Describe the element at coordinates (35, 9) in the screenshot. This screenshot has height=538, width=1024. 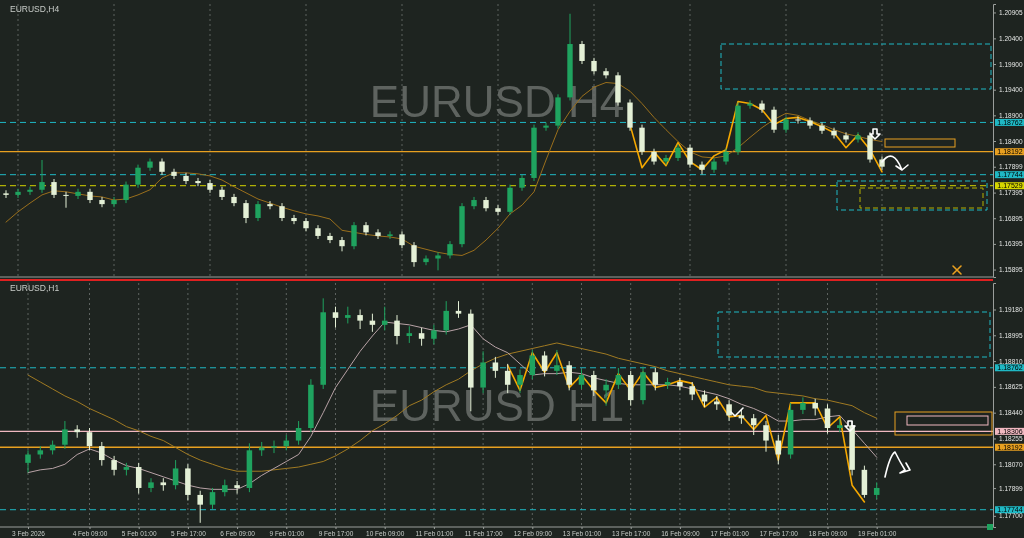
I see `annotation: EURUSD,H4` at that location.